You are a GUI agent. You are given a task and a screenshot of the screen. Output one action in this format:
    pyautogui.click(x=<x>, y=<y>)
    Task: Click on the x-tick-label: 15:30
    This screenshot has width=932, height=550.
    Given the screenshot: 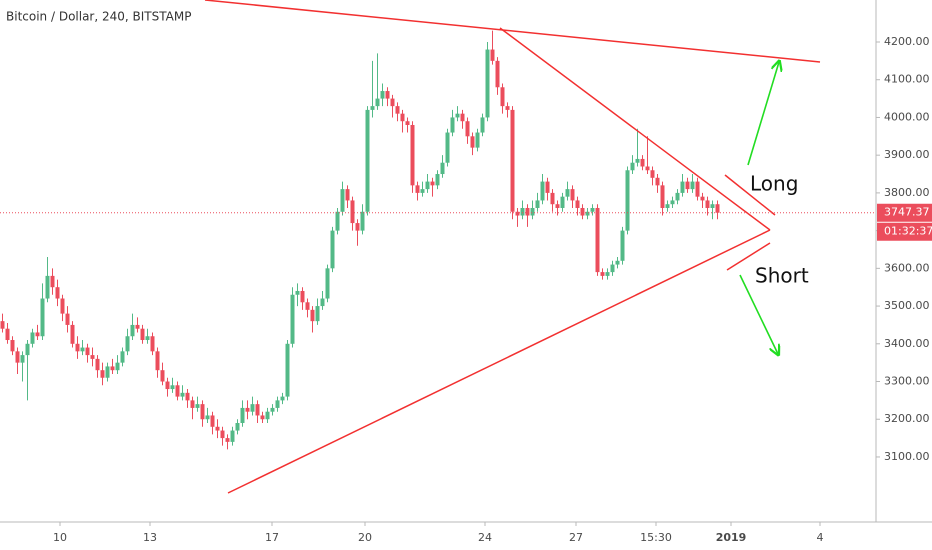 What is the action you would take?
    pyautogui.click(x=656, y=537)
    